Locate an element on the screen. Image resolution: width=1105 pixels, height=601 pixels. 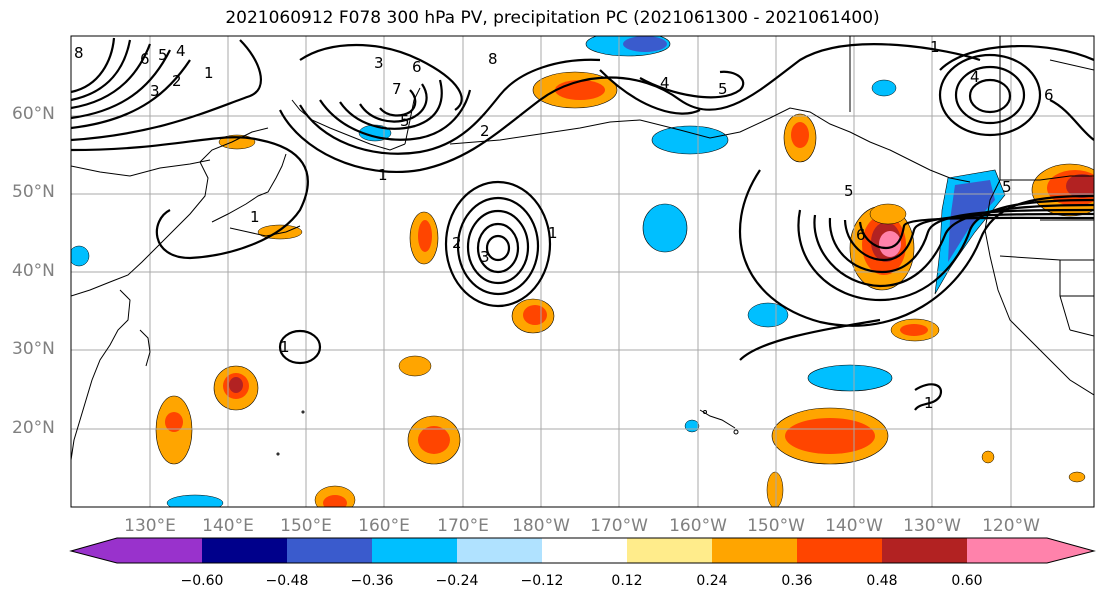
colorbar-outline is located at coordinates (582, 550).